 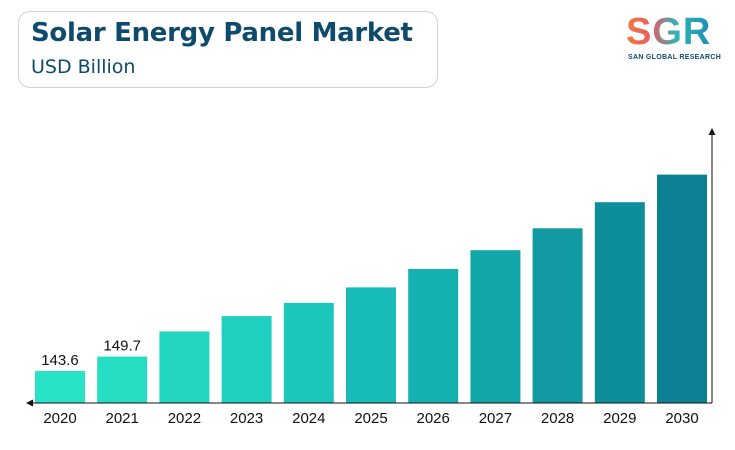 What do you see at coordinates (669, 32) in the screenshot?
I see `logo-mark: SGR` at bounding box center [669, 32].